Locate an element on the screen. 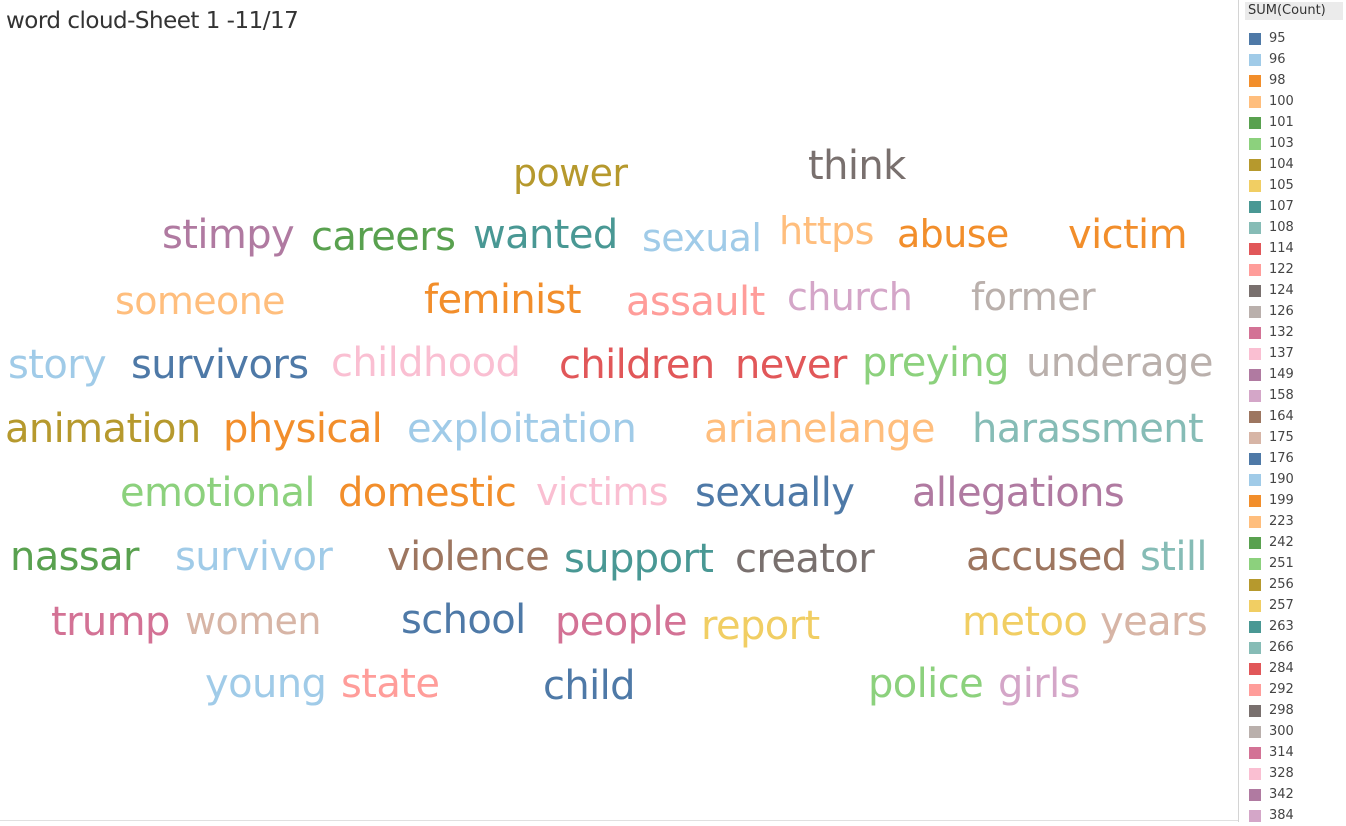  legend-item: 103 is located at coordinates (1271, 143).